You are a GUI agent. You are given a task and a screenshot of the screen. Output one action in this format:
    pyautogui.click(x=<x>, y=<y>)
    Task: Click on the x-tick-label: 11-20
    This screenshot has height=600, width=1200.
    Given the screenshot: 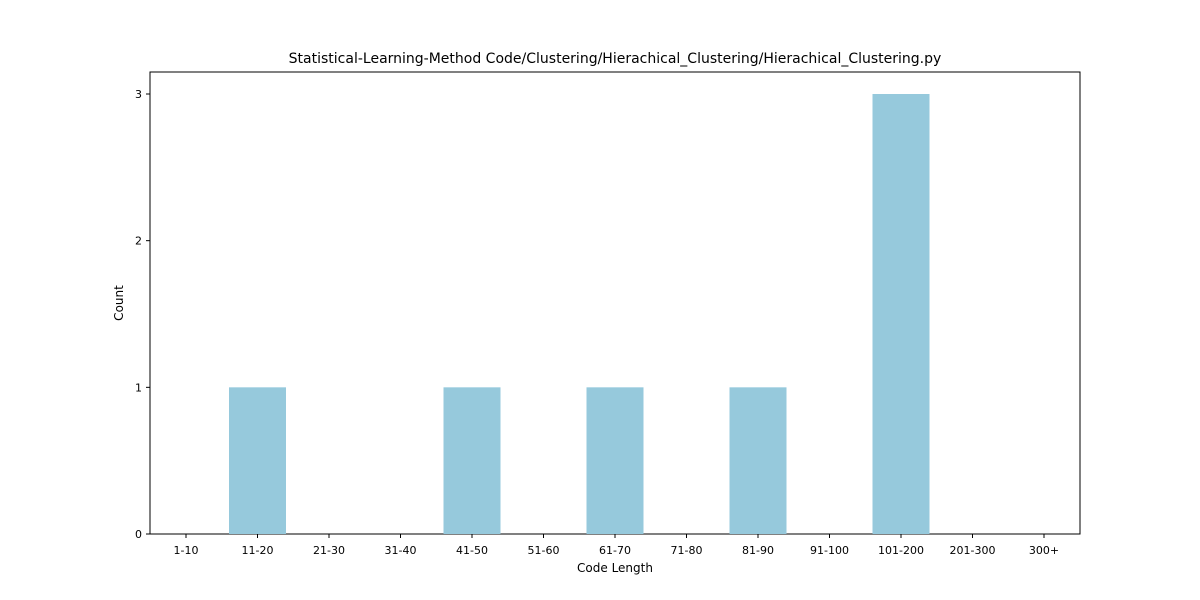 What is the action you would take?
    pyautogui.click(x=258, y=550)
    